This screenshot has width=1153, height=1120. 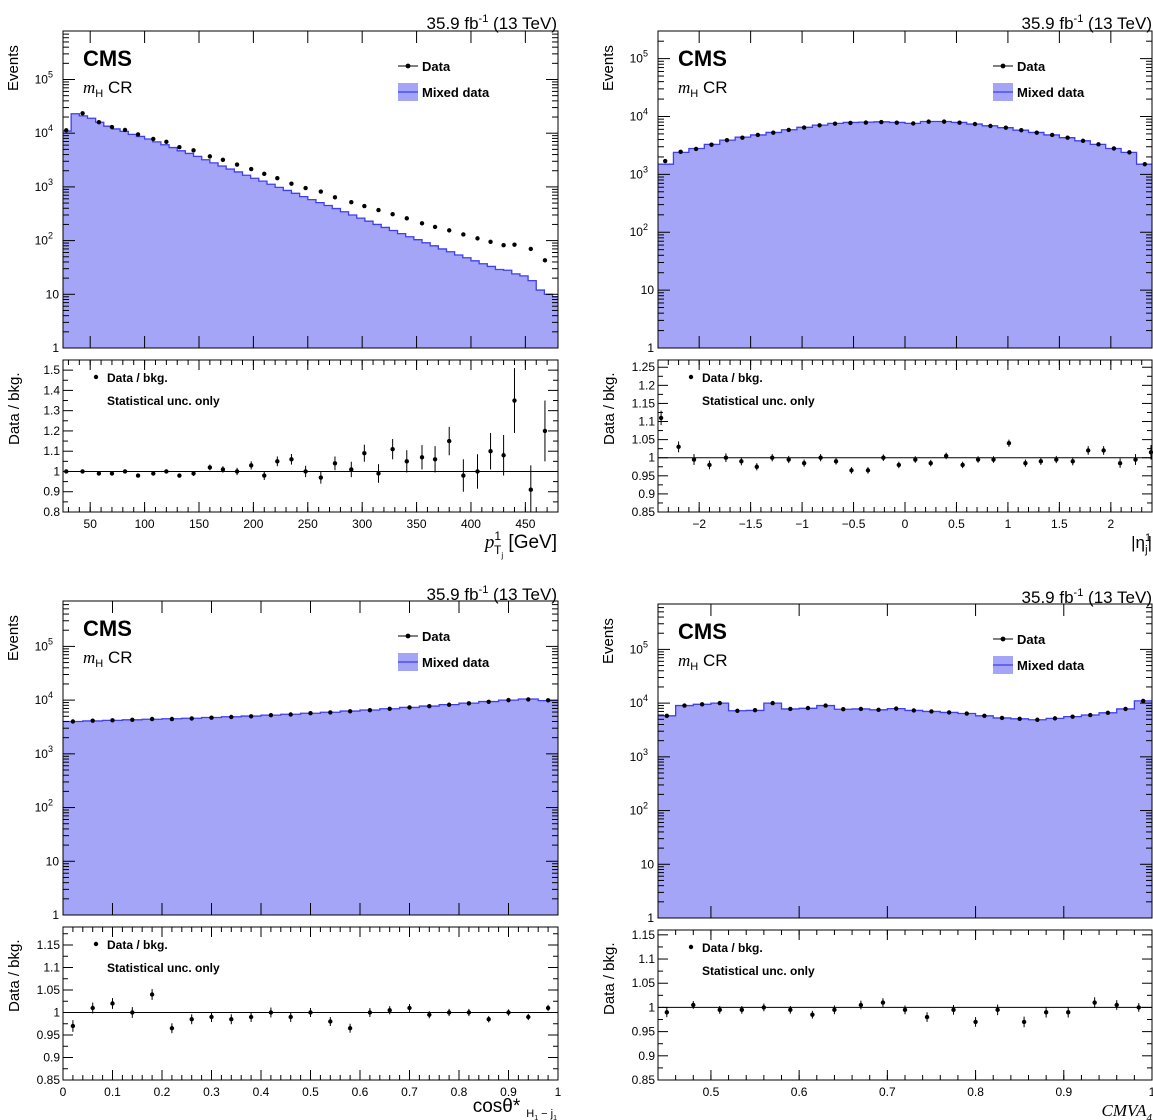 I want to click on x-tick-label: 100, so click(x=145, y=524).